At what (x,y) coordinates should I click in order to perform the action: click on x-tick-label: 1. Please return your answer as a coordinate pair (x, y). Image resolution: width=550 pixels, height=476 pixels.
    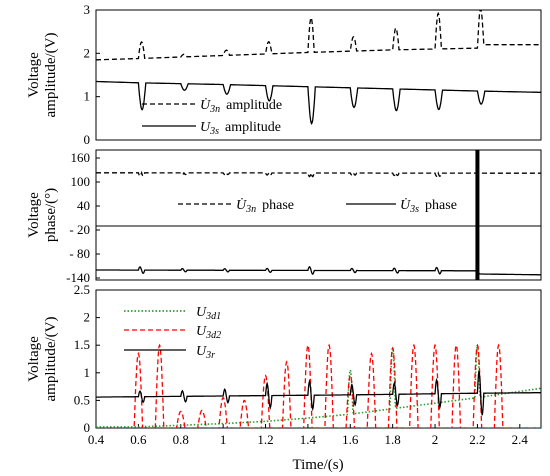
    Looking at the image, I should click on (223, 439).